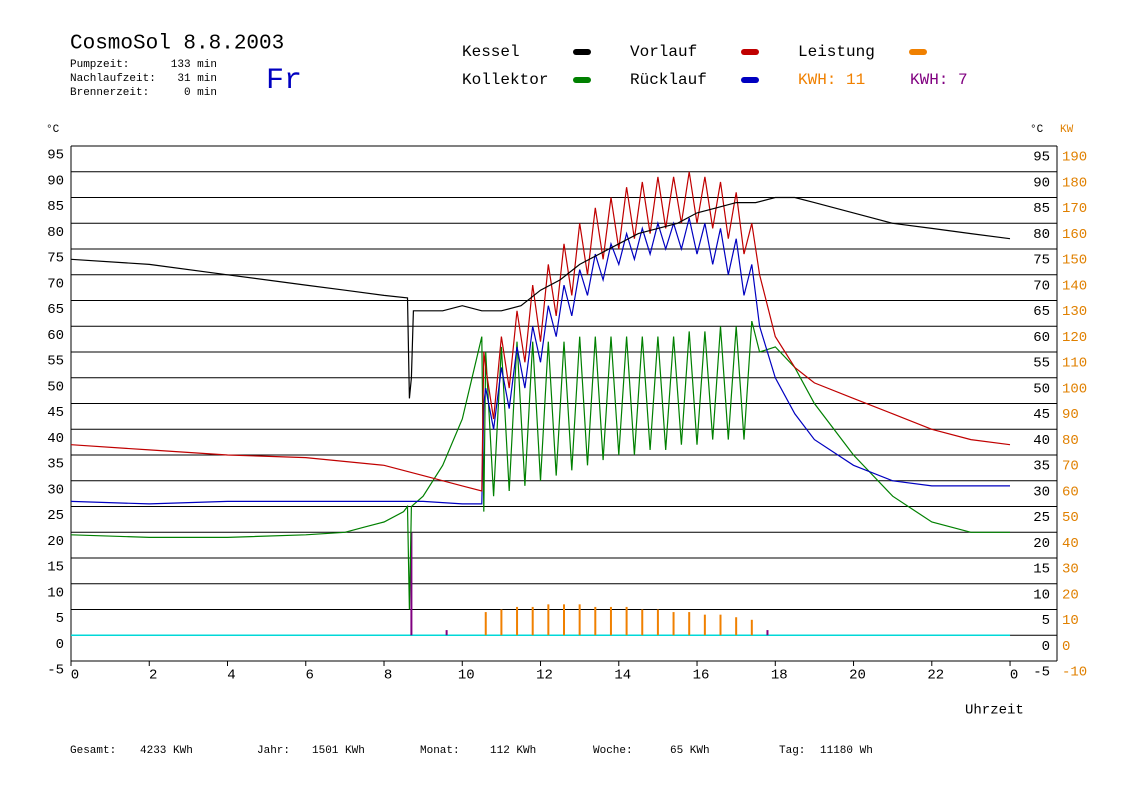  I want to click on y2-tick-label: -10, so click(1074, 673).